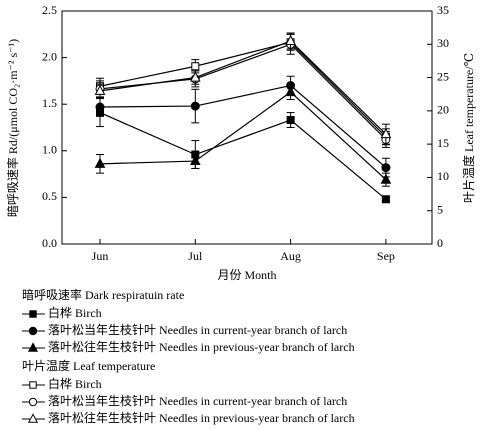  What do you see at coordinates (443, 43) in the screenshot?
I see `y2-tick-label: 30` at bounding box center [443, 43].